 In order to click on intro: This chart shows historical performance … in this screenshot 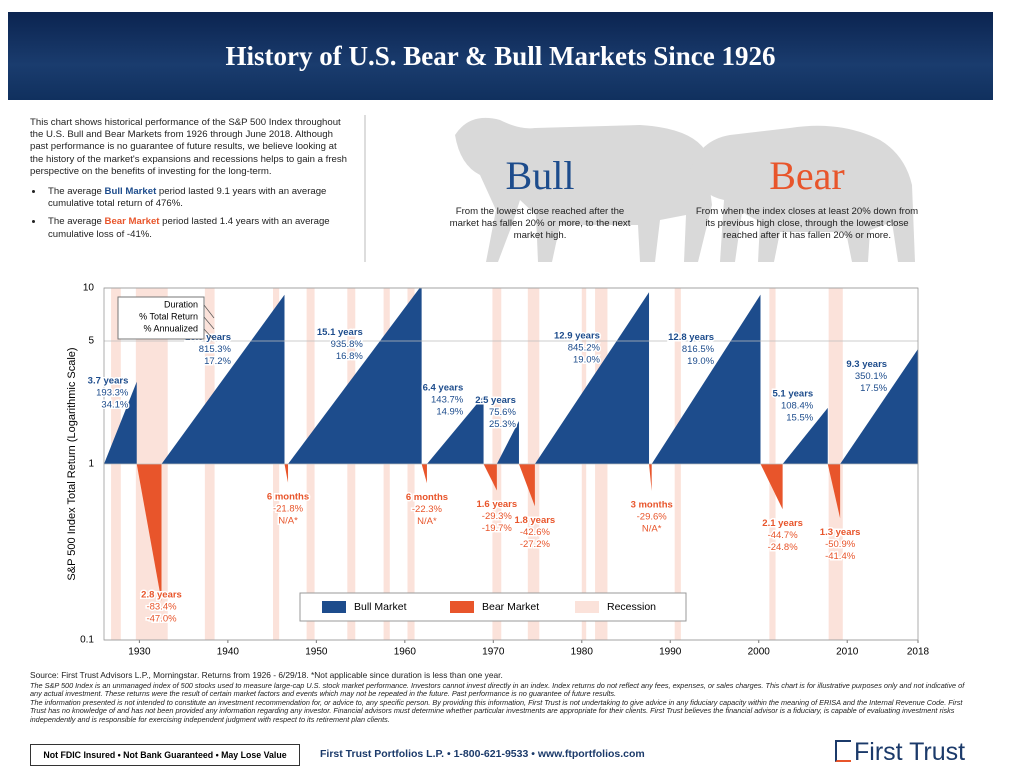, I will do `click(189, 182)`.